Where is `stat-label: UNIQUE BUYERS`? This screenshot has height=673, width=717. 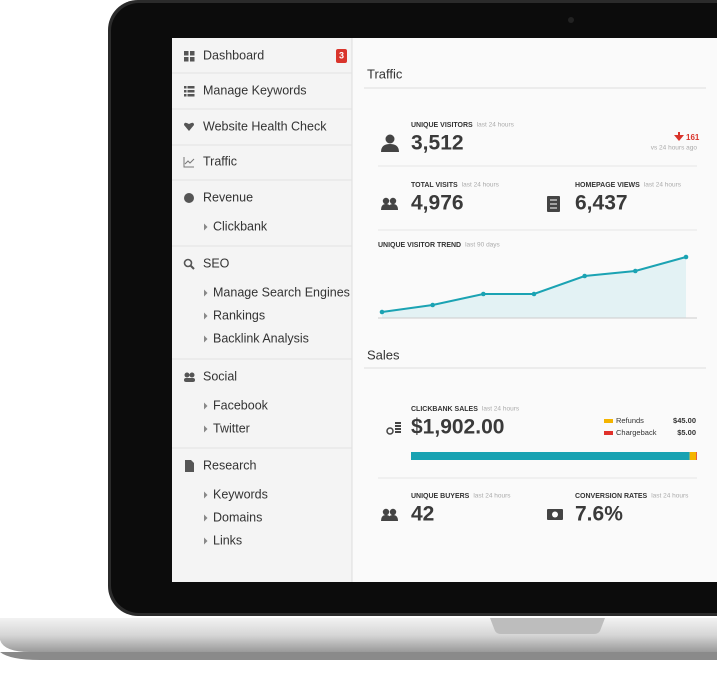 stat-label: UNIQUE BUYERS is located at coordinates (440, 496).